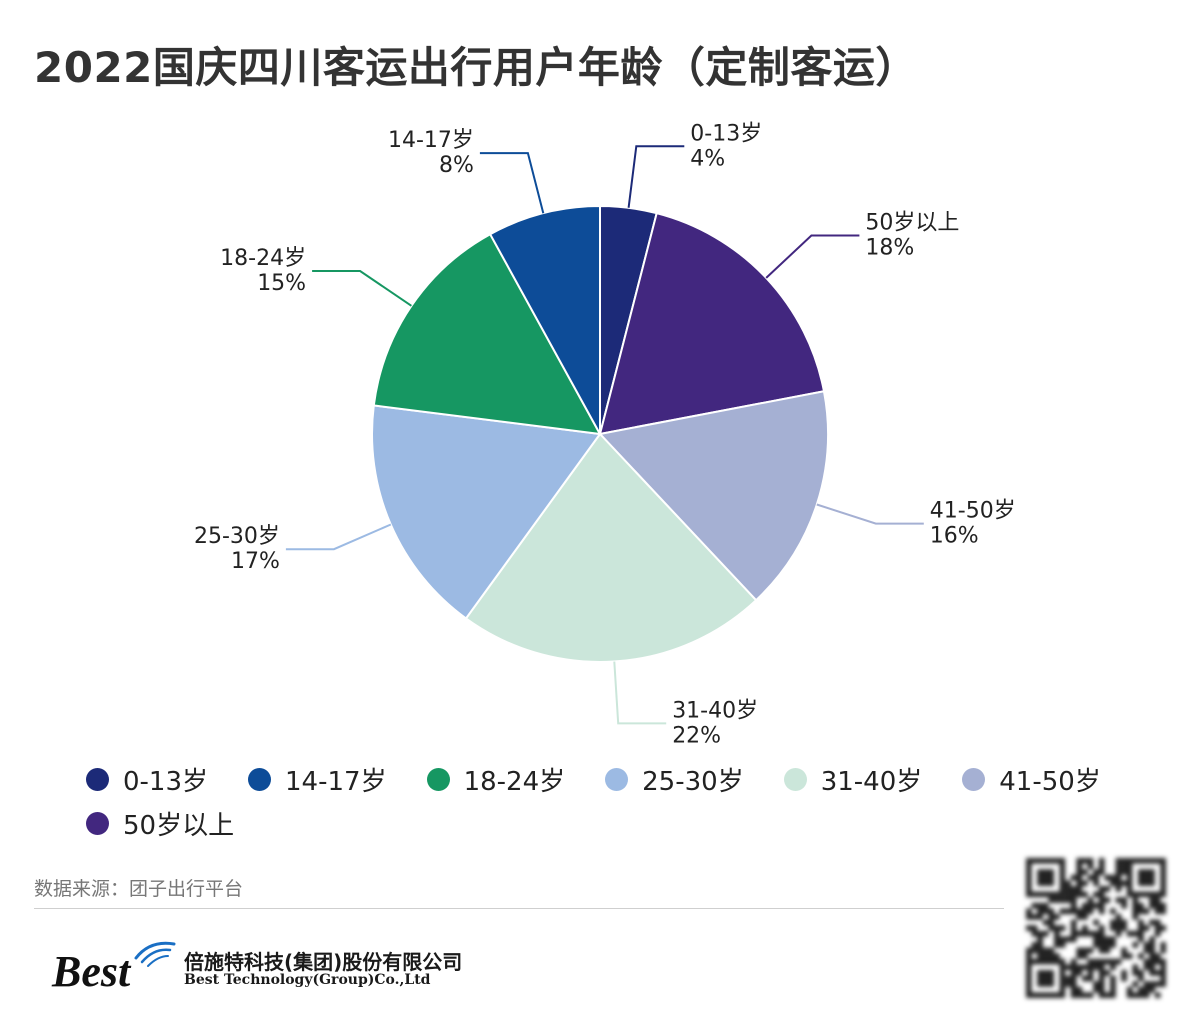  I want to click on legend-label: 31-40岁, so click(871, 781).